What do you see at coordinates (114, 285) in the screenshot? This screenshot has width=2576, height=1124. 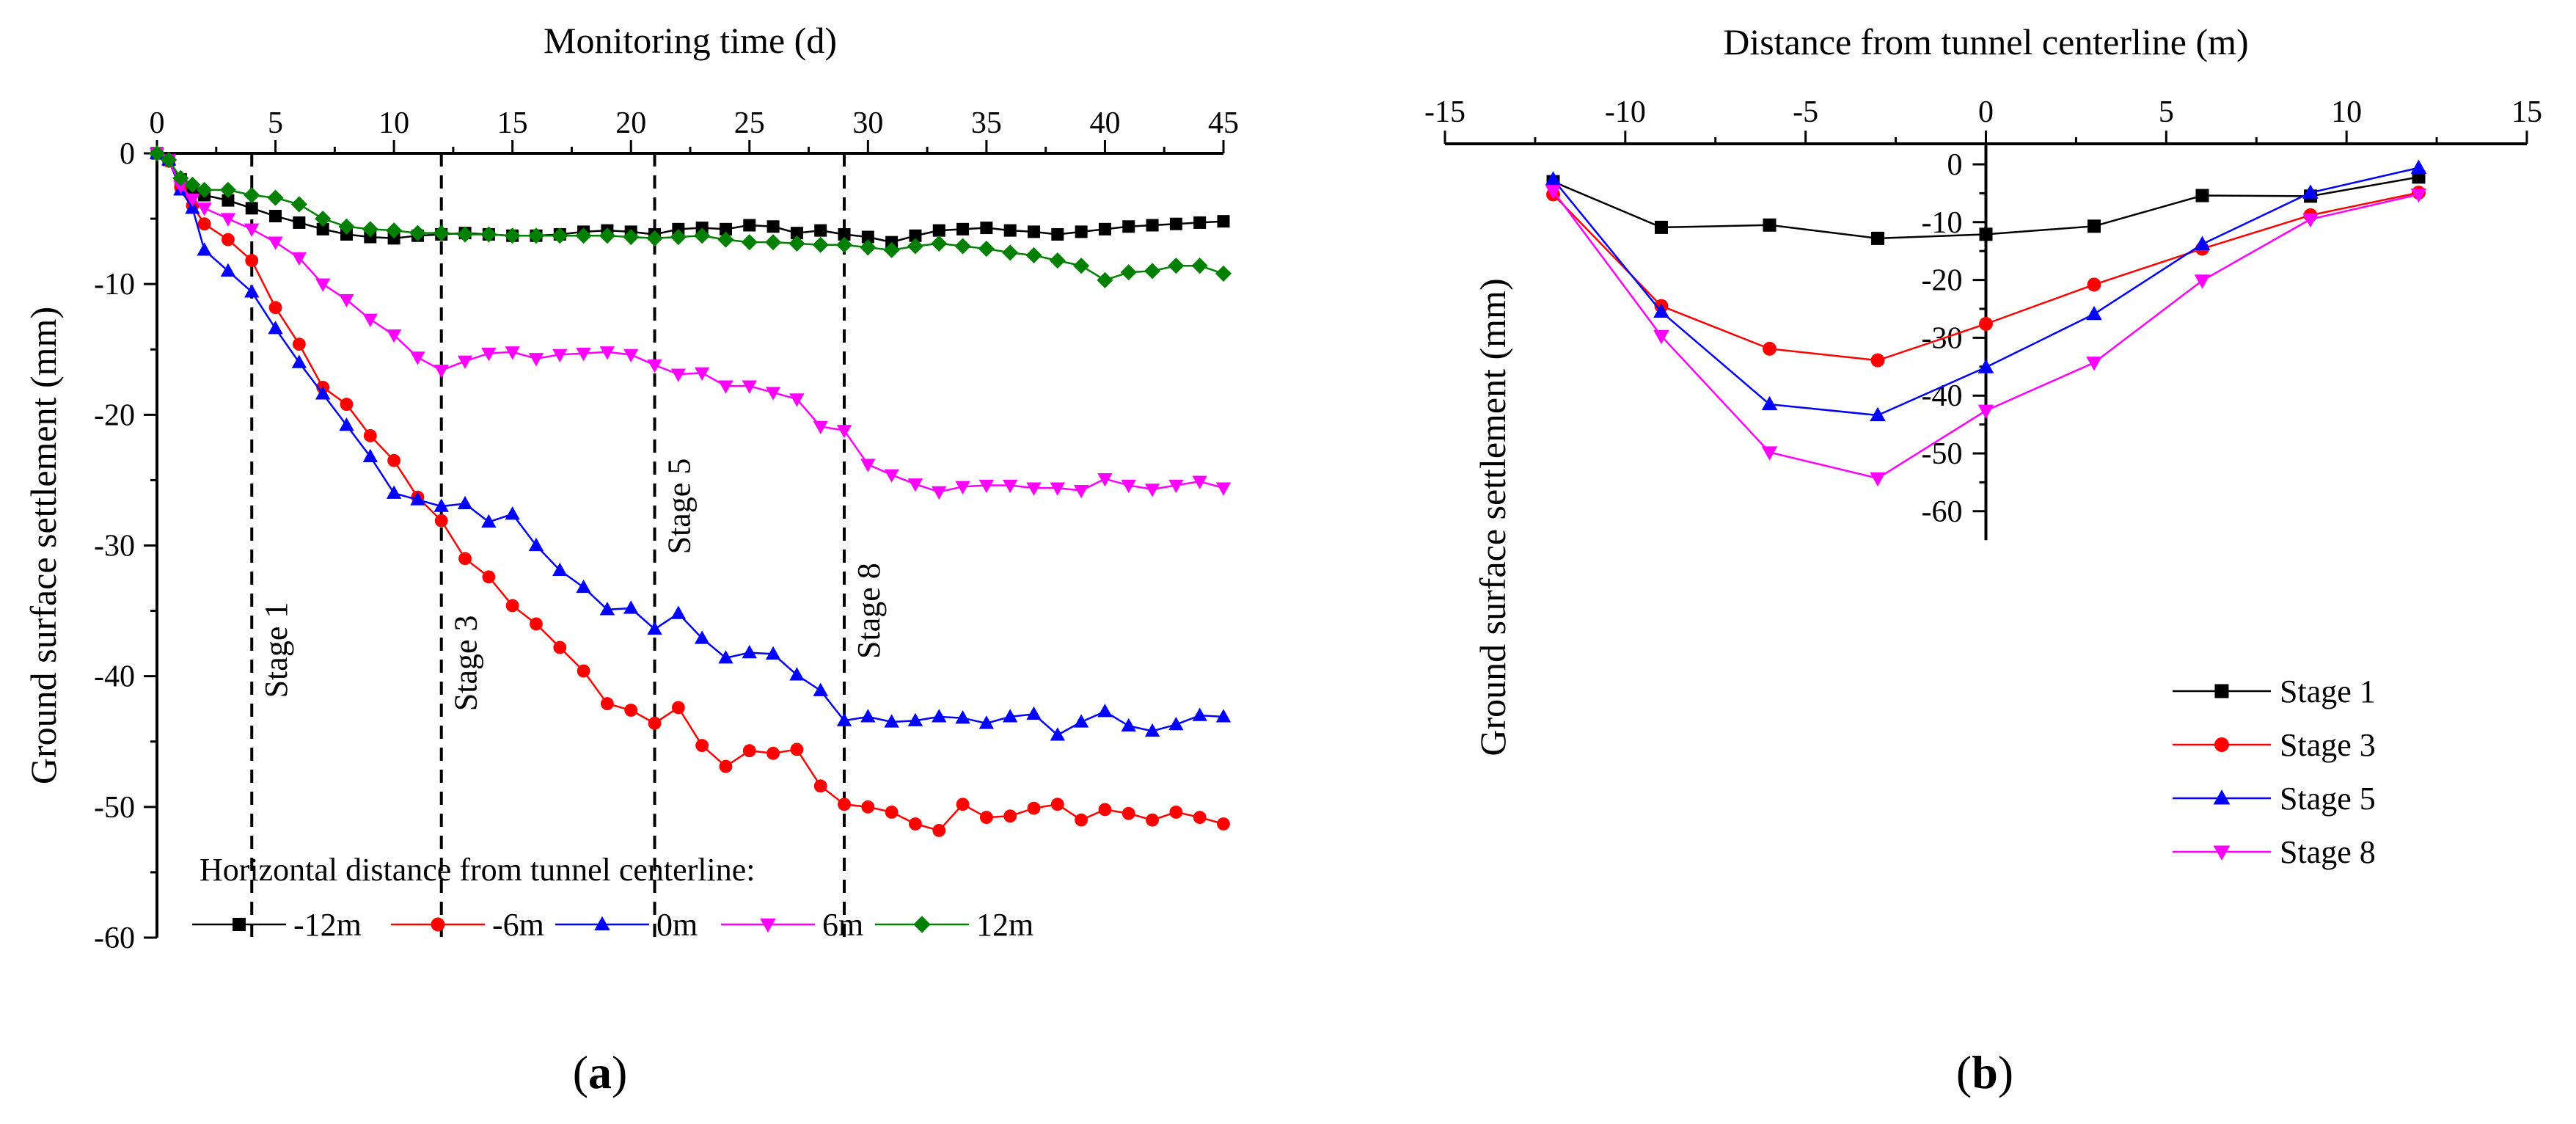 I see `y-tick-label-a: -10` at bounding box center [114, 285].